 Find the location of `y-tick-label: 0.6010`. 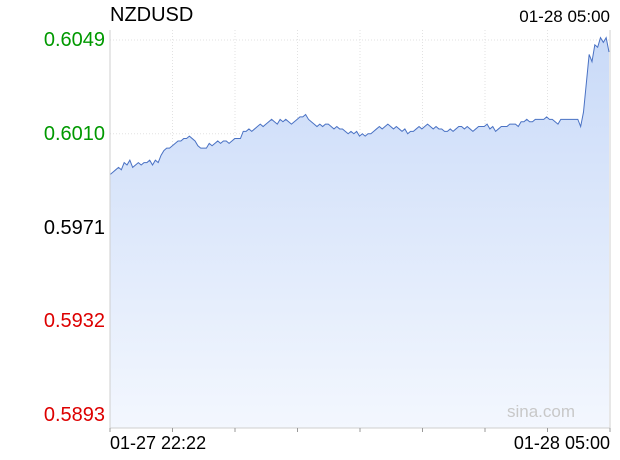

y-tick-label: 0.6010 is located at coordinates (74, 133).